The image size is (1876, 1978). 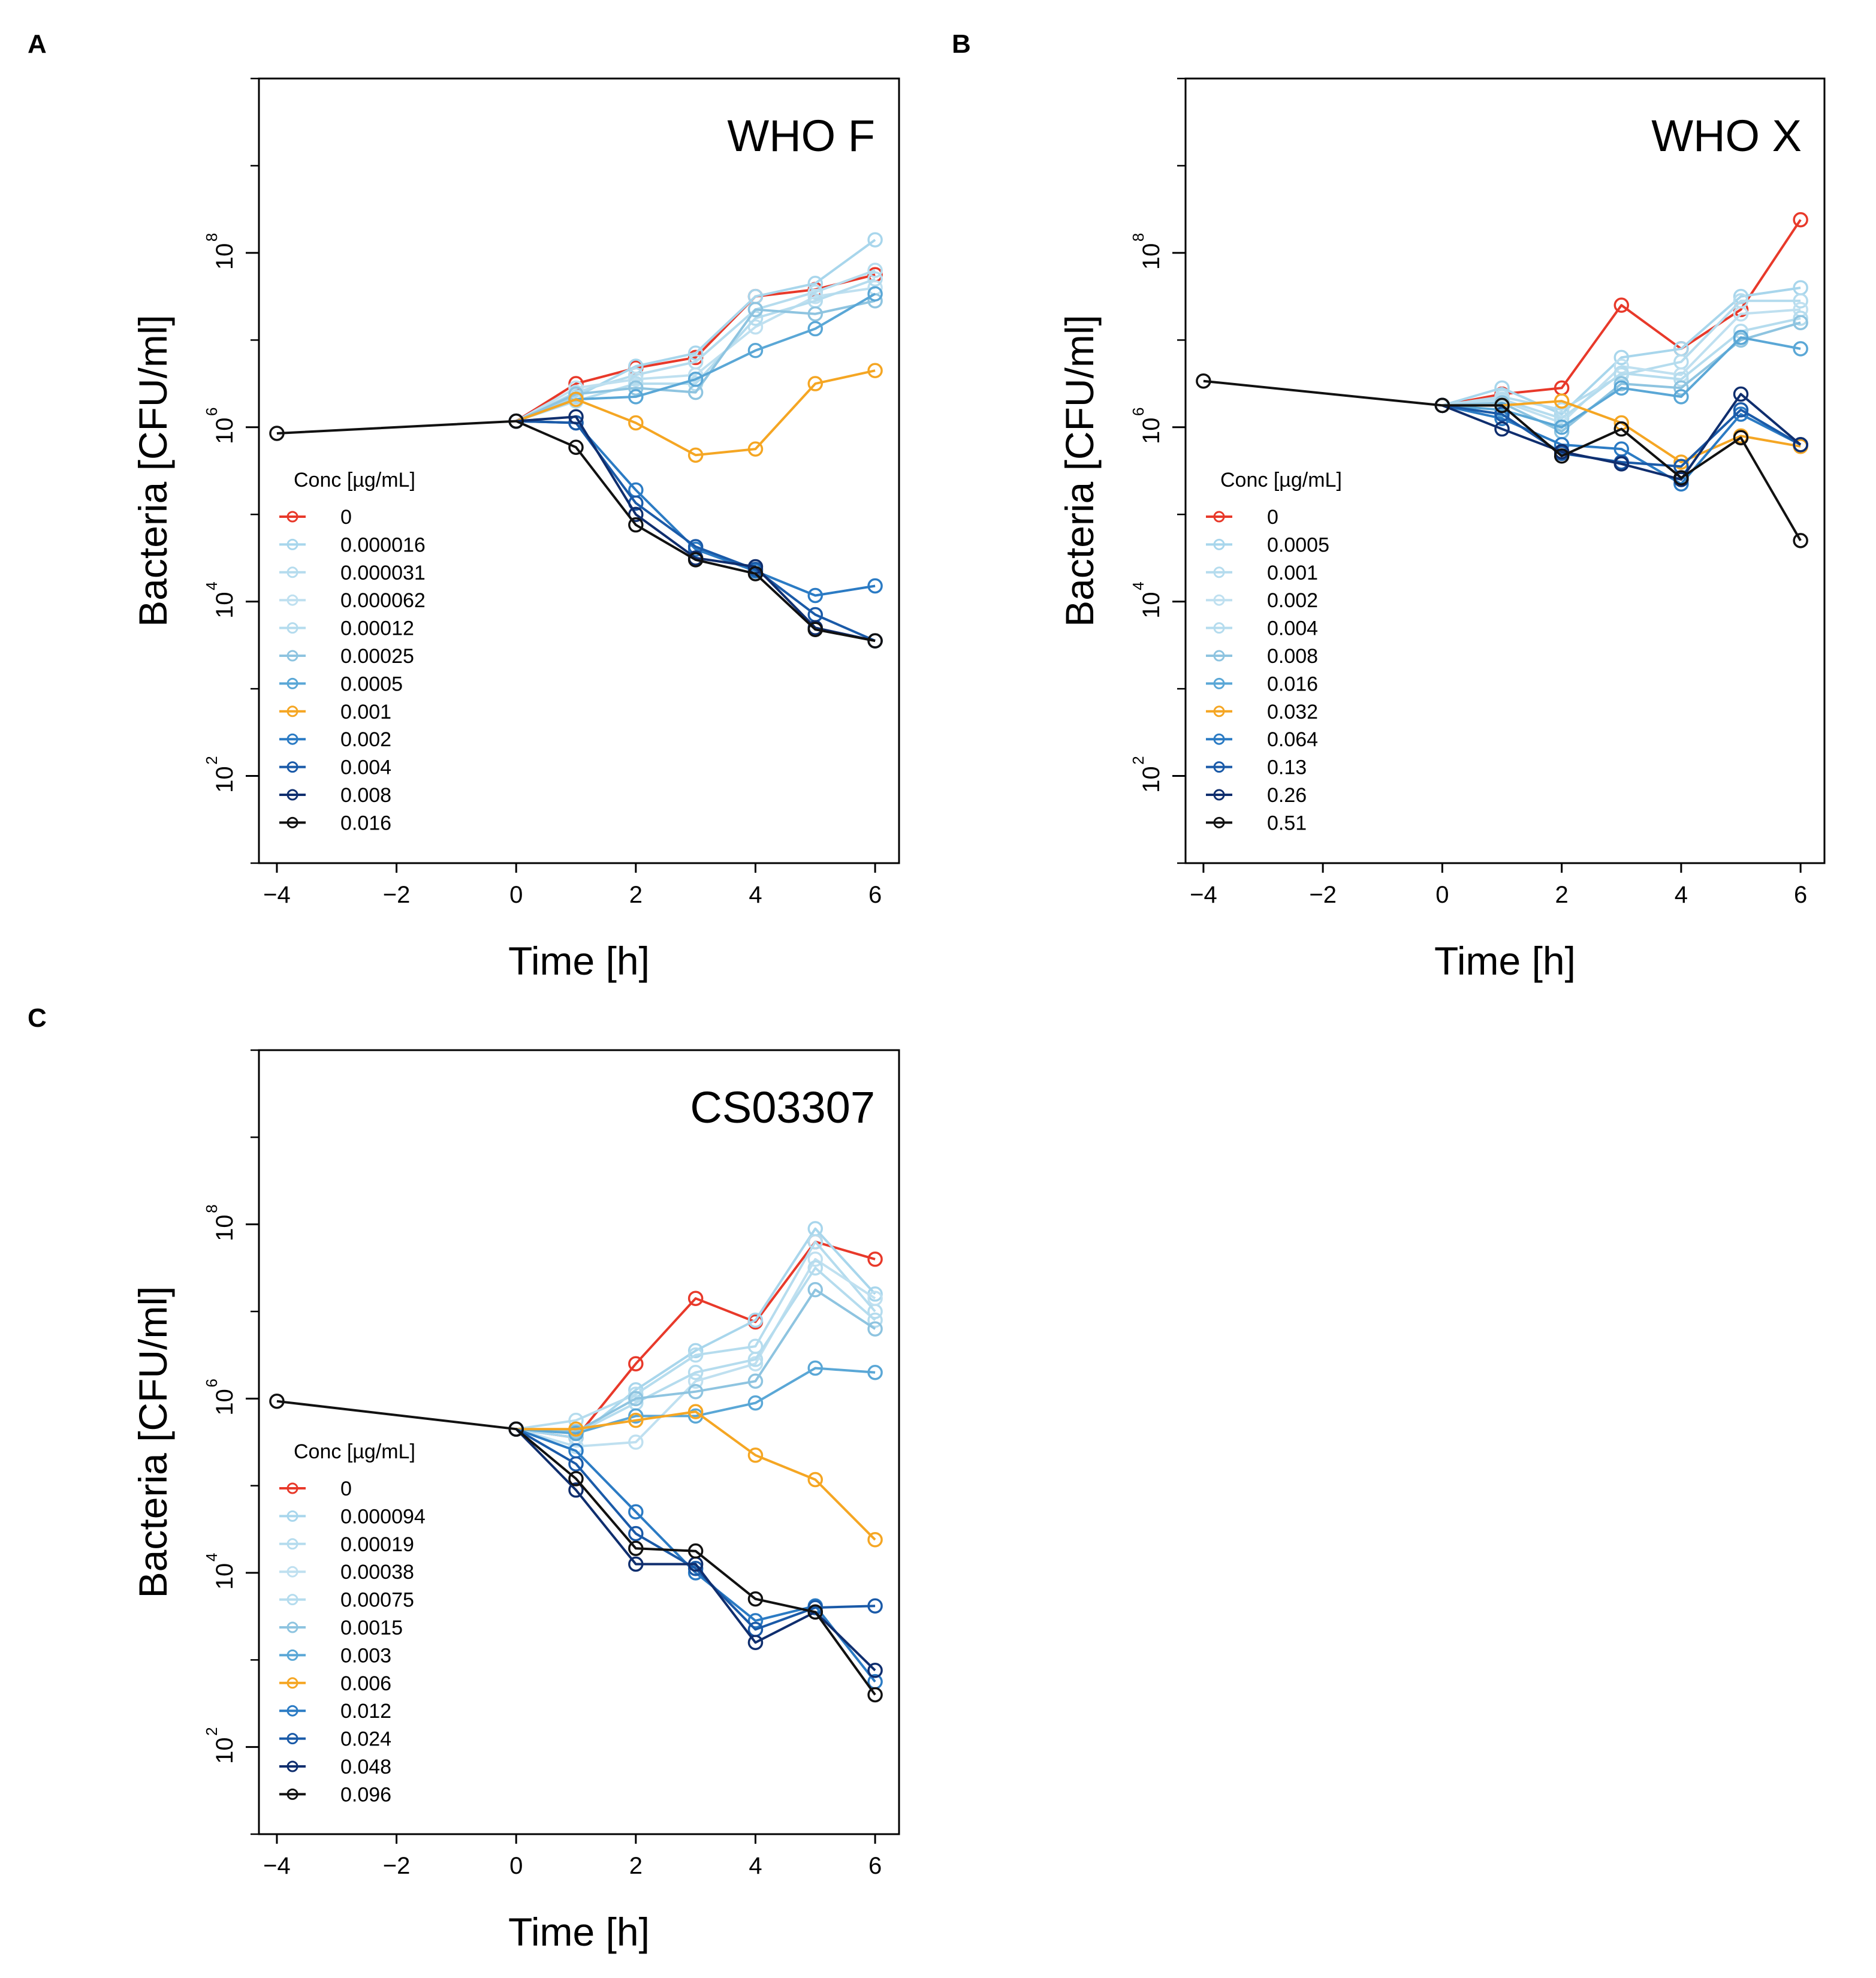 I want to click on legend-label: 0.000094, so click(x=383, y=1516).